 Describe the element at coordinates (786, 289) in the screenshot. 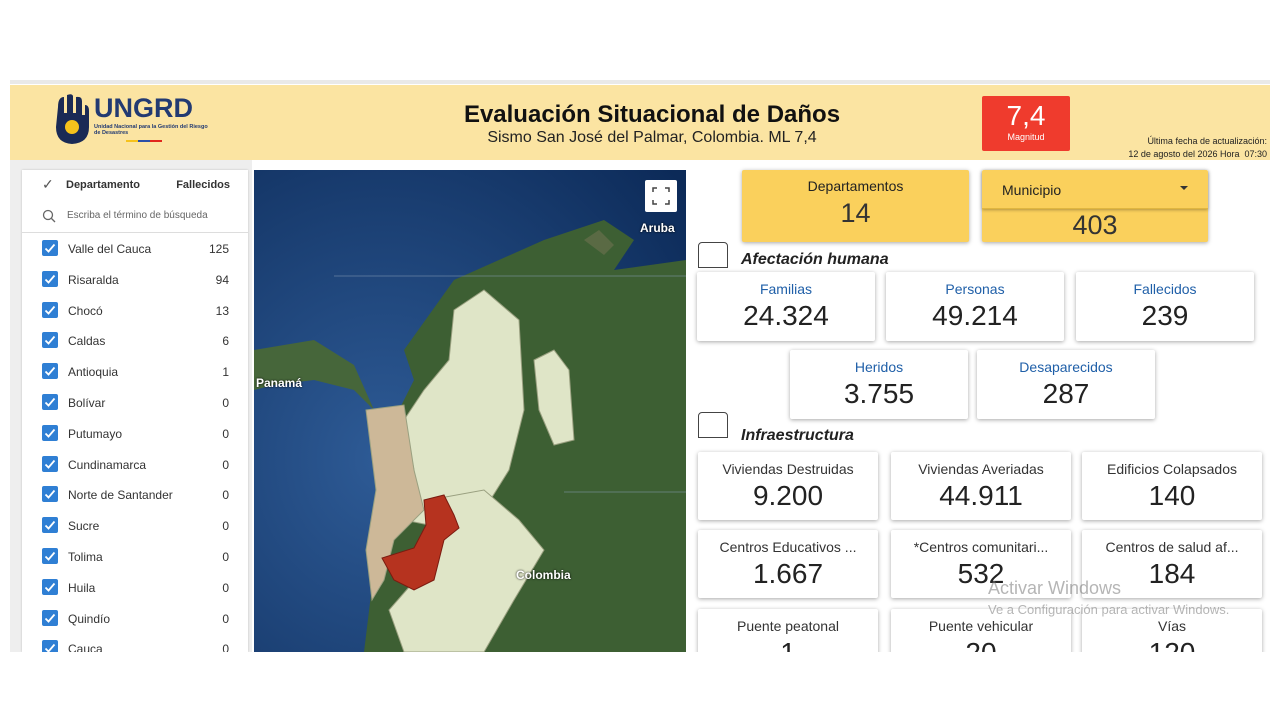

I see `stat-label: Familias` at that location.